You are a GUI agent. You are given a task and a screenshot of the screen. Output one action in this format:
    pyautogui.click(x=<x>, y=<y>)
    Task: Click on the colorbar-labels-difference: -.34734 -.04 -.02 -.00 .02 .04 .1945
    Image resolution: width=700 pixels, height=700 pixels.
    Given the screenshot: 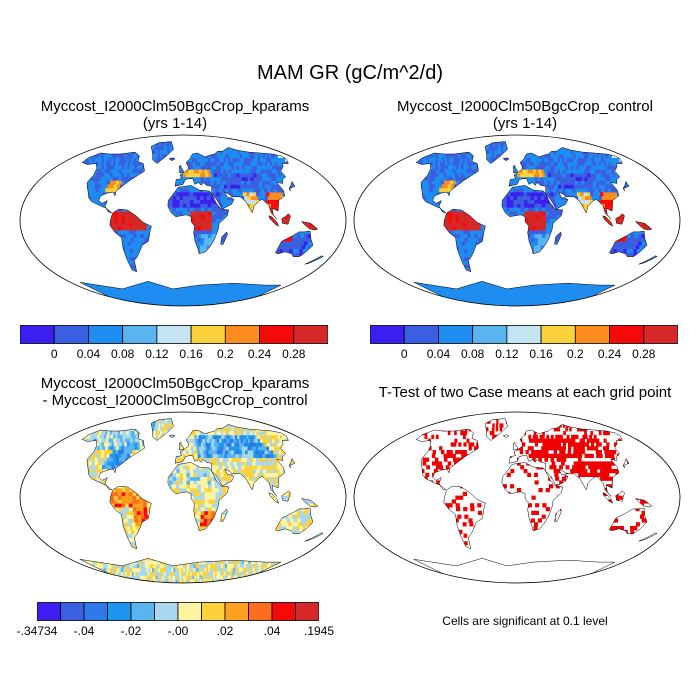 What is the action you would take?
    pyautogui.click(x=175, y=632)
    